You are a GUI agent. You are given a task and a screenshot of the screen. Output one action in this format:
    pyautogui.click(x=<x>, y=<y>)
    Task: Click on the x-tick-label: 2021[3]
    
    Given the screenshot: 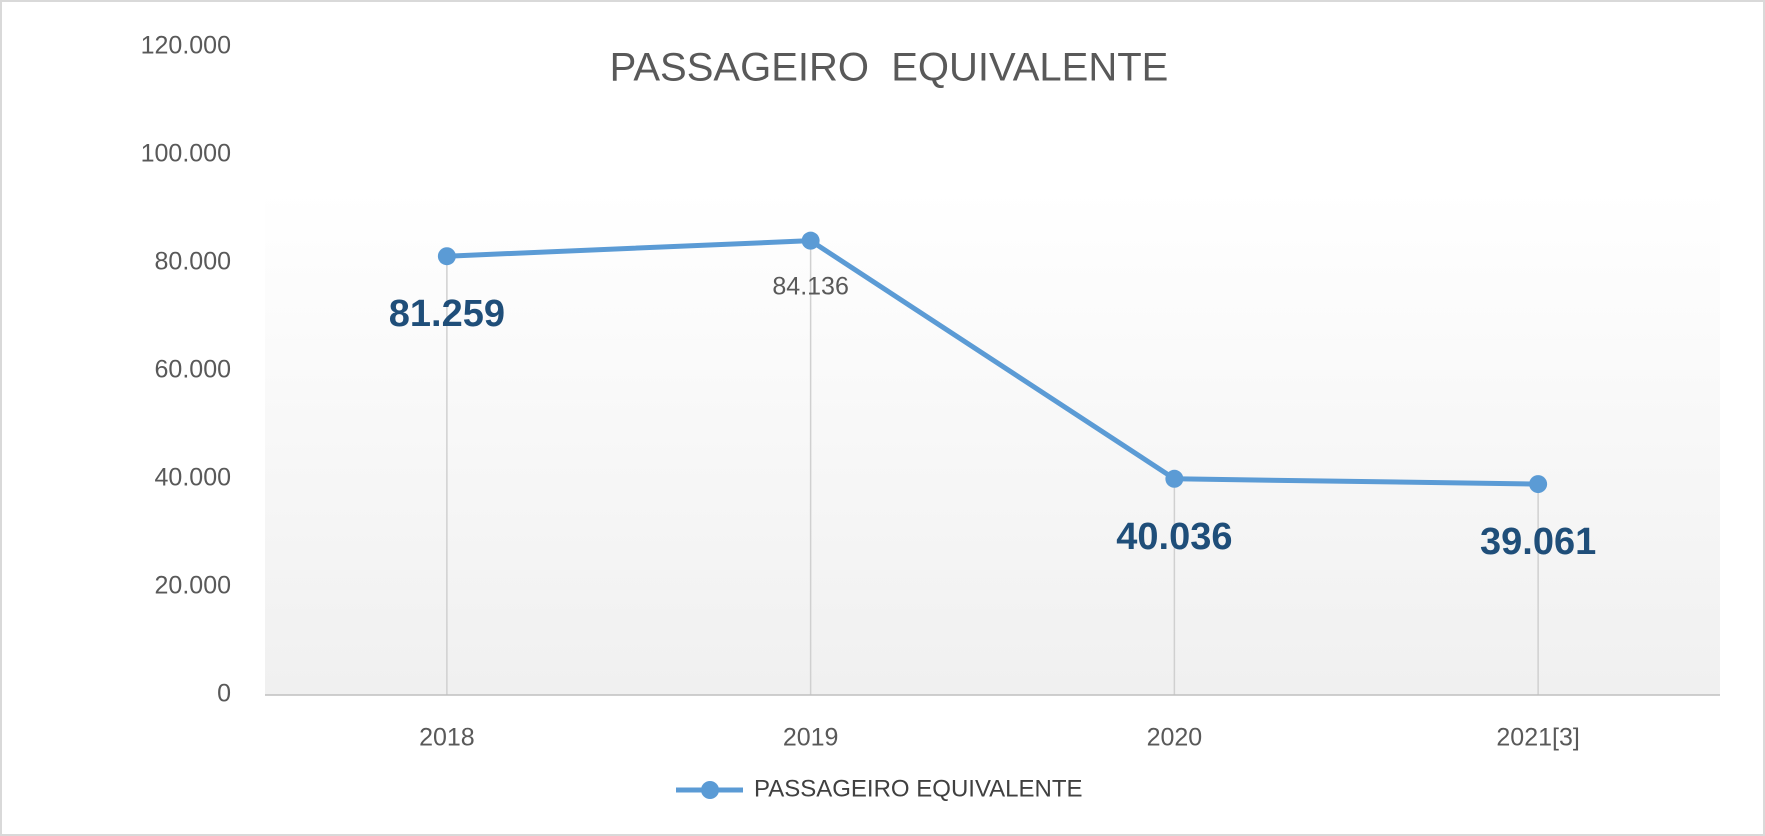 What is the action you would take?
    pyautogui.click(x=1537, y=738)
    